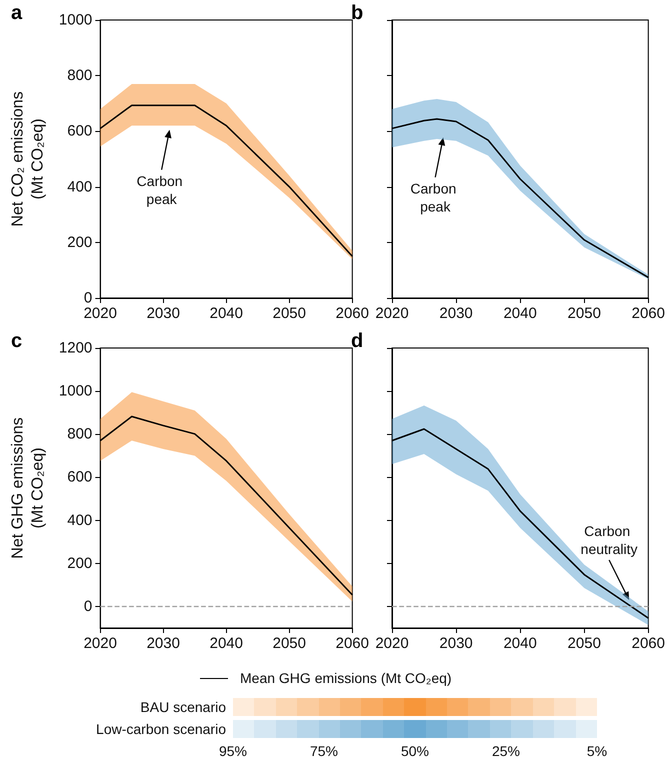 The height and width of the screenshot is (759, 668). I want to click on chart-title: b, so click(357, 13).